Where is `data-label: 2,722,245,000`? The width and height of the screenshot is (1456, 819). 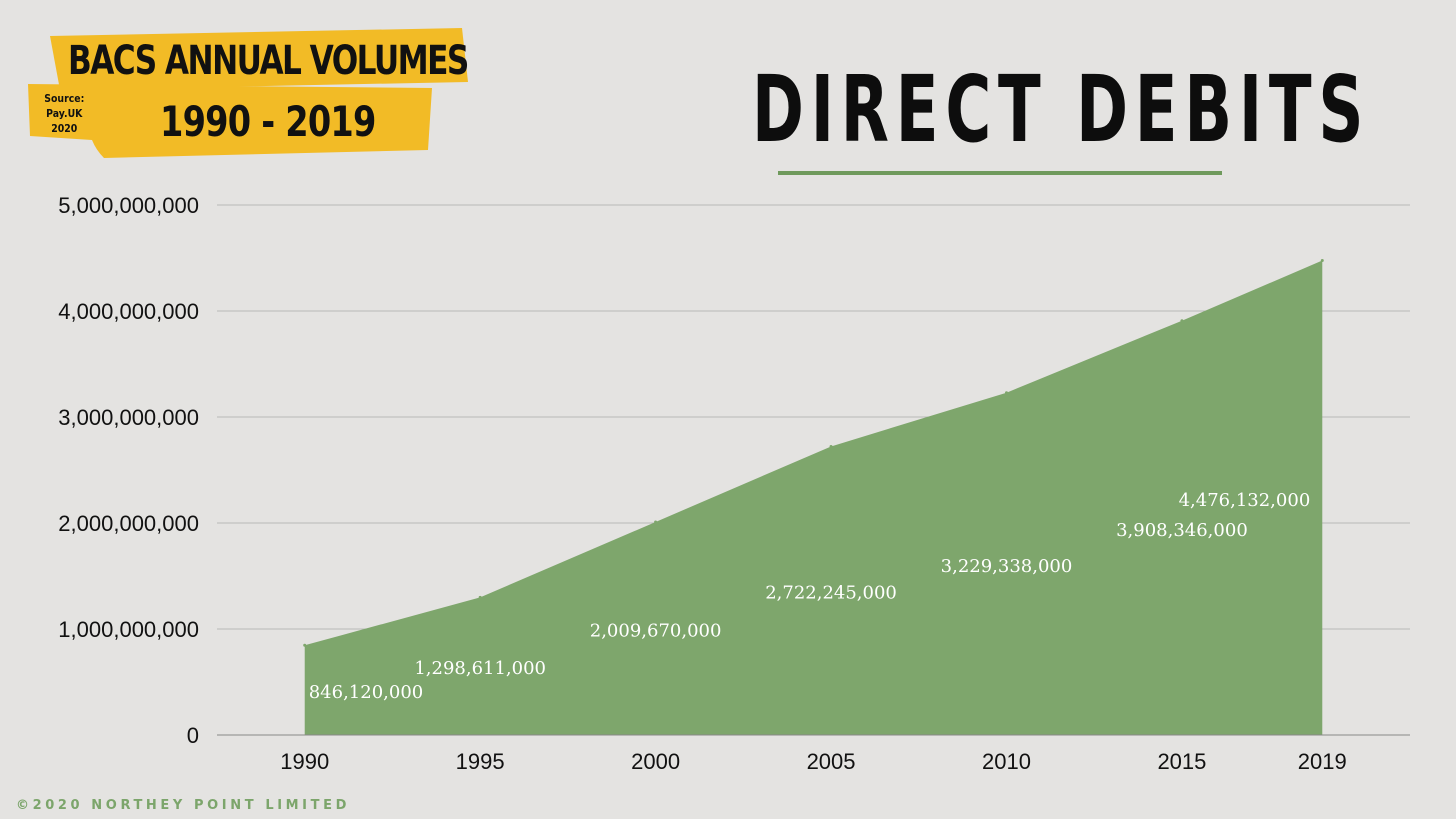 data-label: 2,722,245,000 is located at coordinates (831, 593).